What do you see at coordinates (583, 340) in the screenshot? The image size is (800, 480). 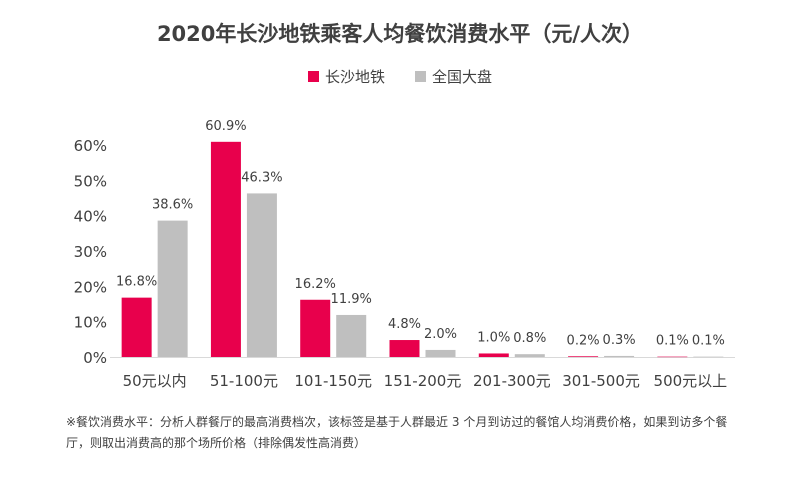 I see `data-label: 0.2%` at bounding box center [583, 340].